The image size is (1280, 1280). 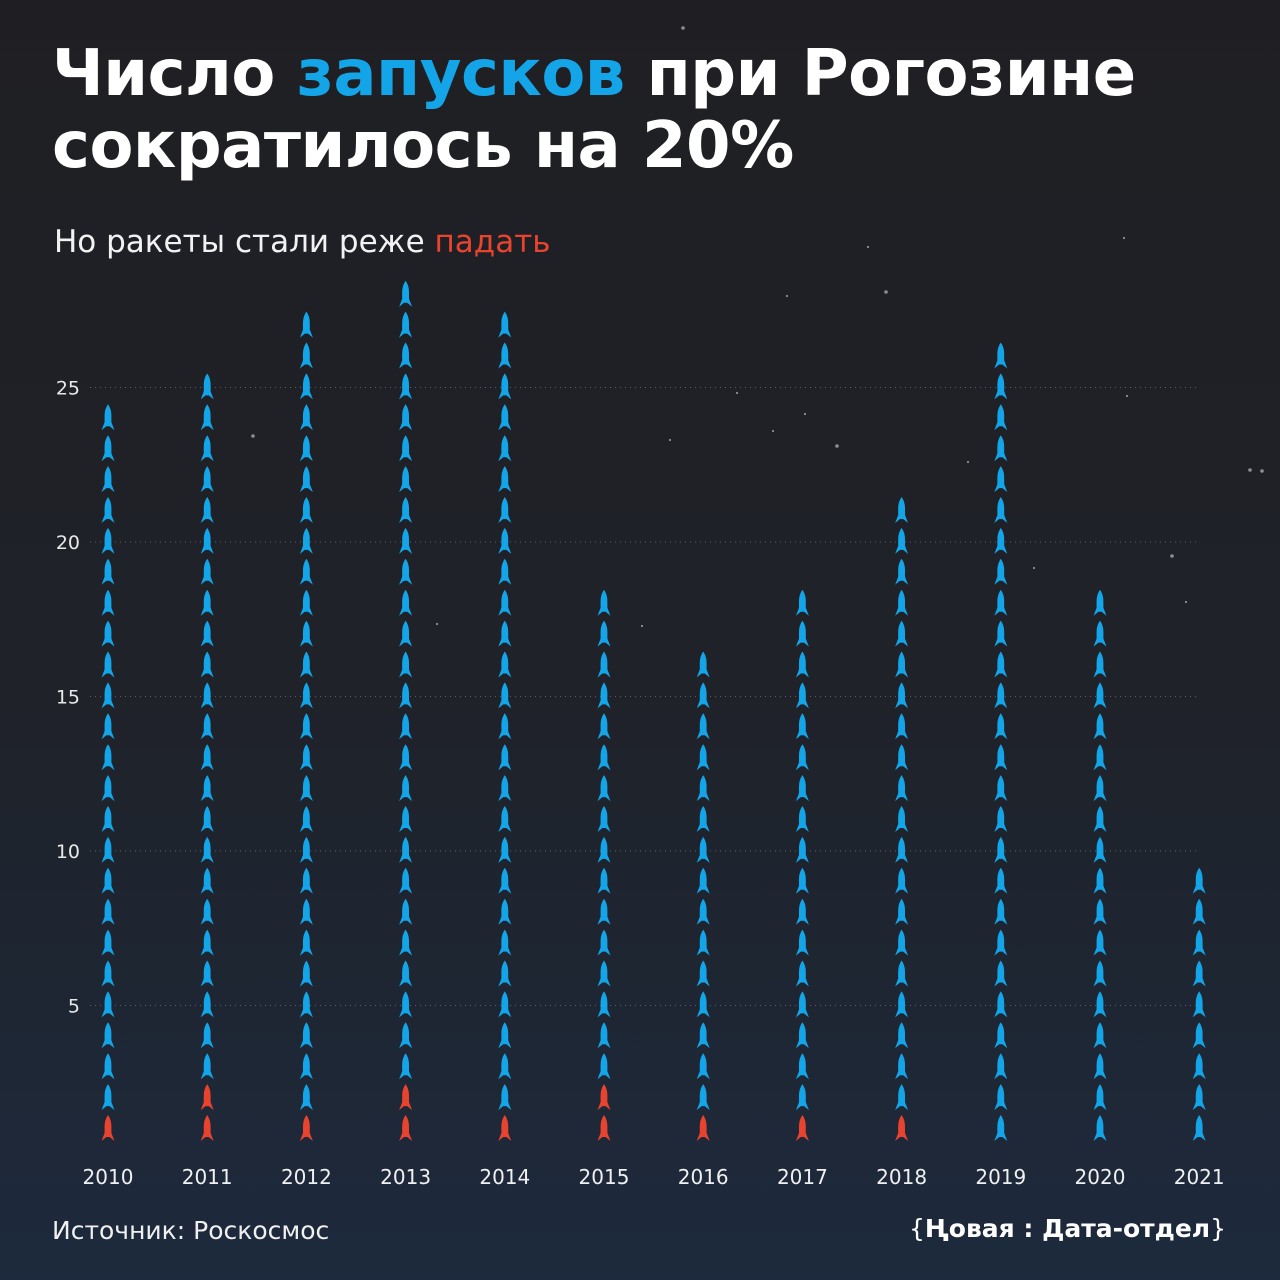 What do you see at coordinates (1218, 1228) in the screenshot?
I see `brand-brace-close: }` at bounding box center [1218, 1228].